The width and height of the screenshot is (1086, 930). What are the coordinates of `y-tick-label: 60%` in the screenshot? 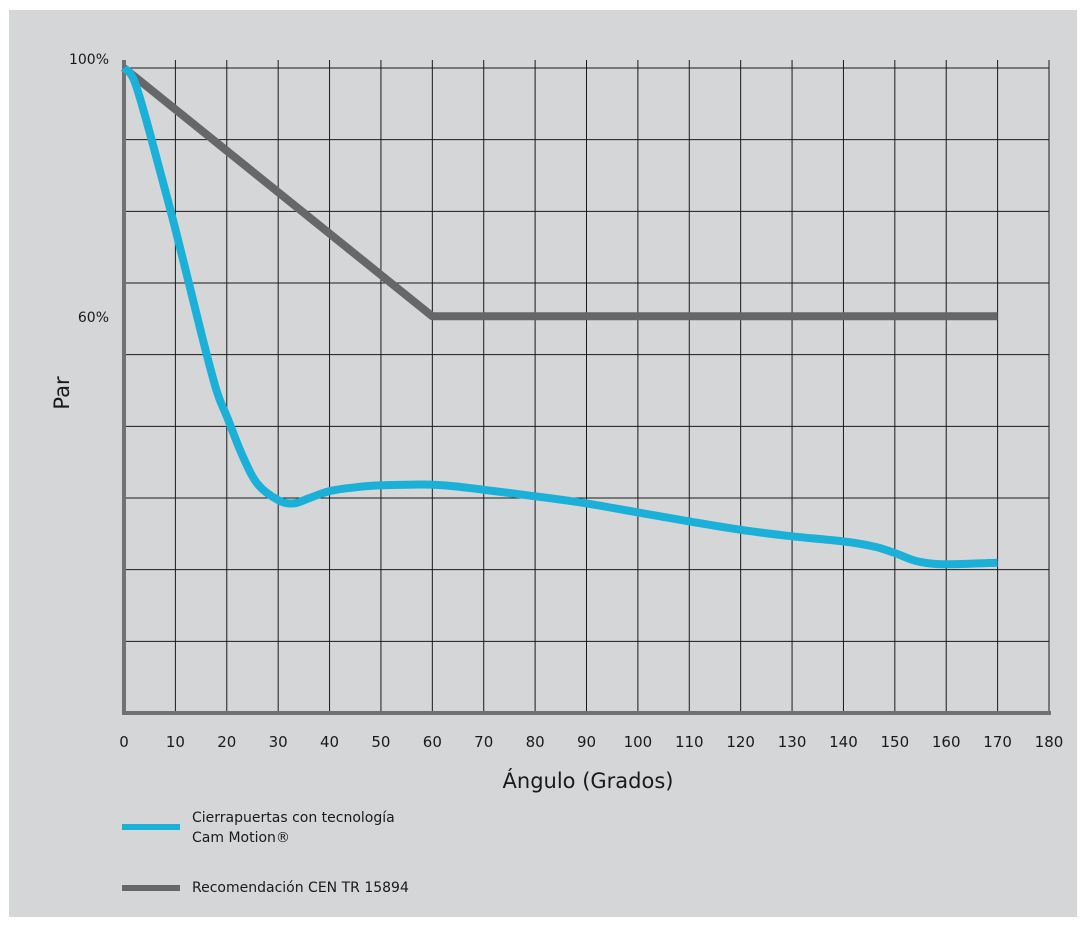 It's located at (93, 318).